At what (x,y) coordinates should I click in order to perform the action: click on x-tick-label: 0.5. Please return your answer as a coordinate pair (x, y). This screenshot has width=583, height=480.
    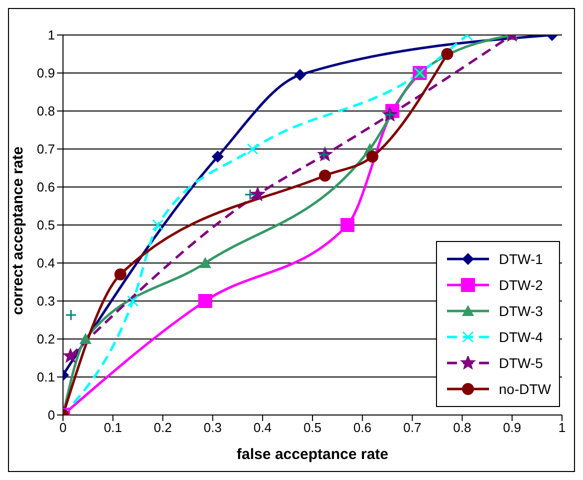
    Looking at the image, I should click on (312, 428).